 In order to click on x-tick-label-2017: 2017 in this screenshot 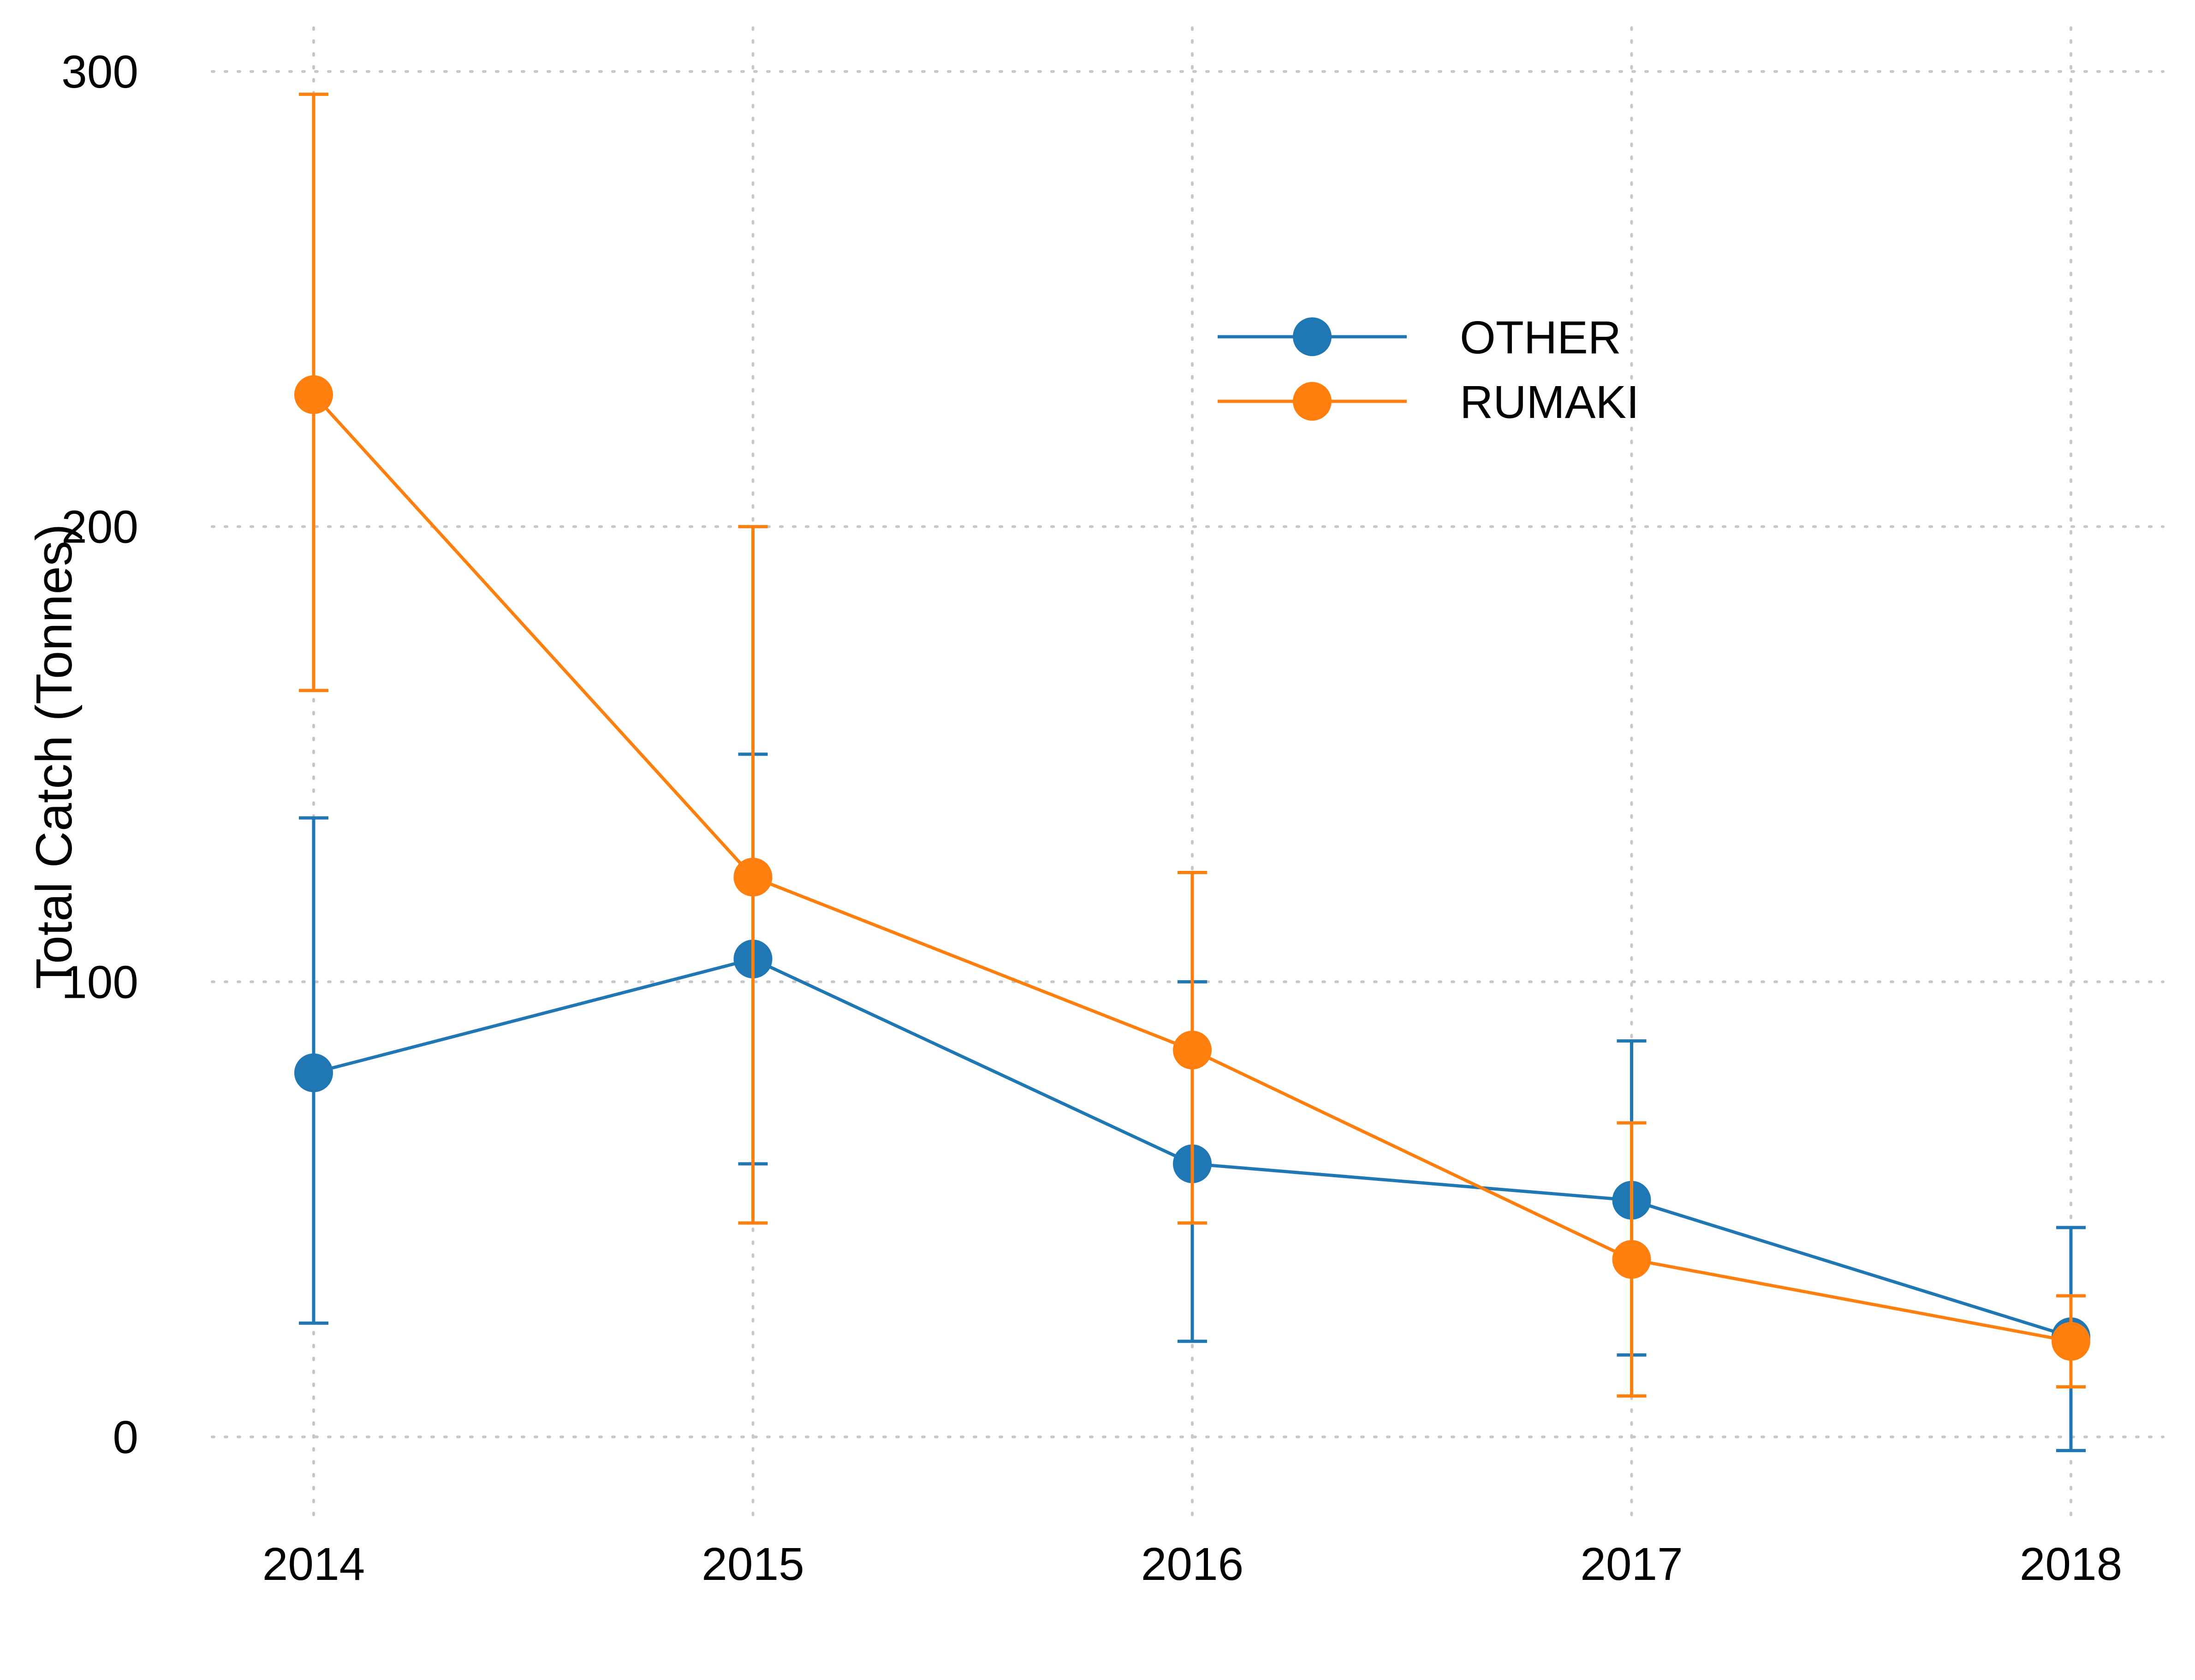, I will do `click(1631, 1564)`.